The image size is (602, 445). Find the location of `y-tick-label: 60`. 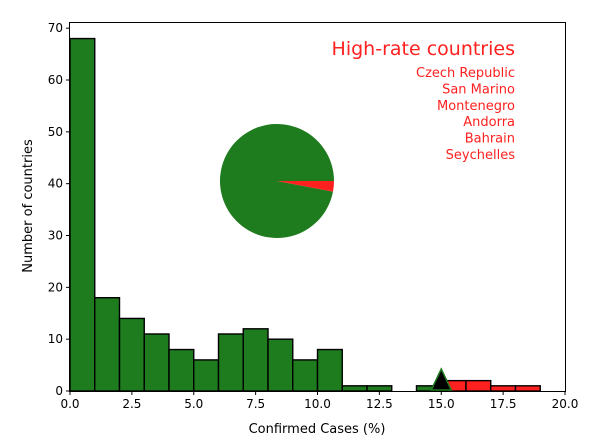

y-tick-label: 60 is located at coordinates (55, 80).